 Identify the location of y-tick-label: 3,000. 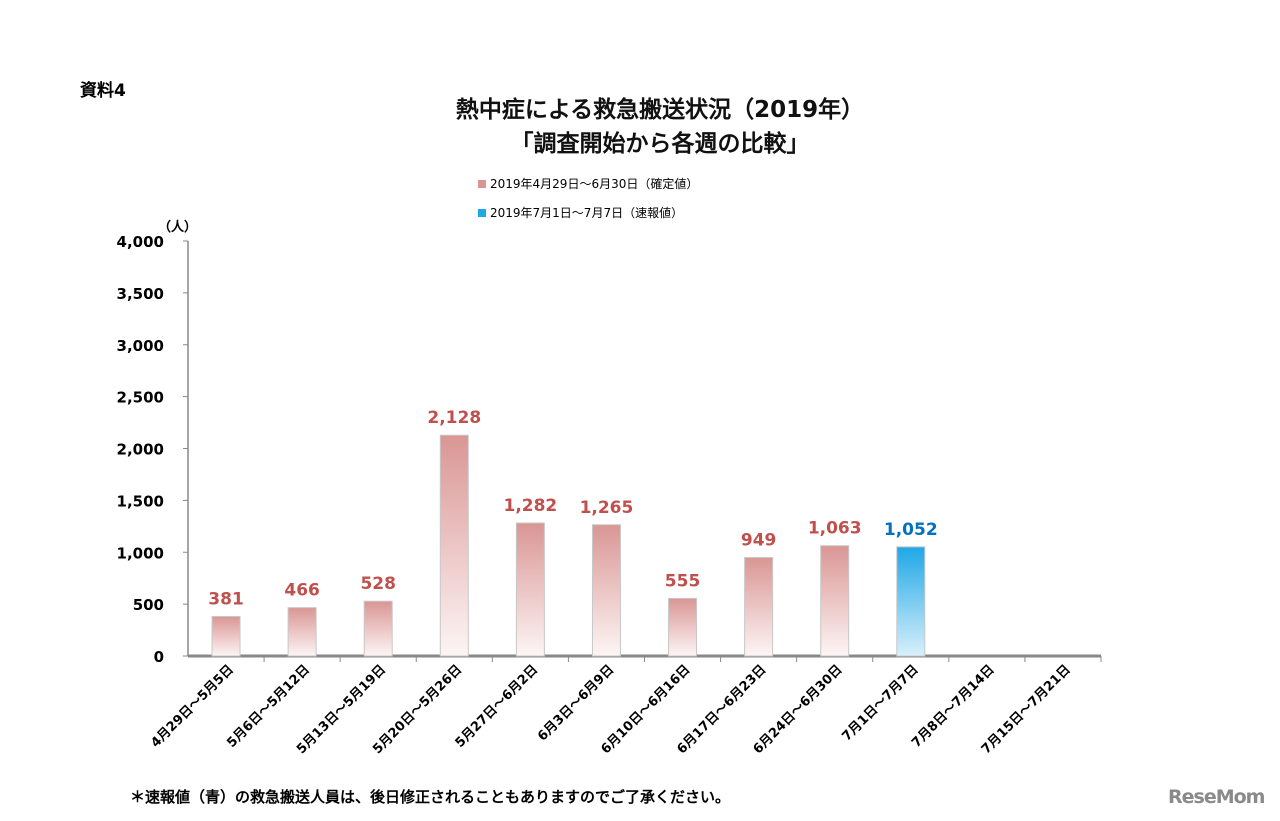
(140, 346).